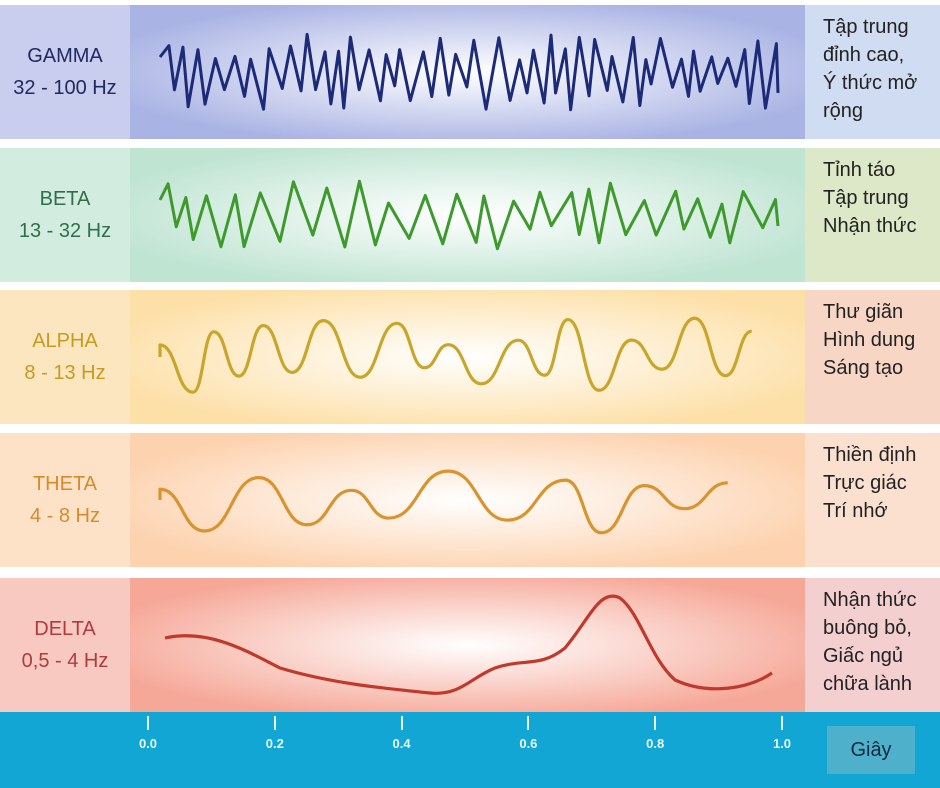 Image resolution: width=940 pixels, height=788 pixels. I want to click on waveform-delta, so click(468, 644).